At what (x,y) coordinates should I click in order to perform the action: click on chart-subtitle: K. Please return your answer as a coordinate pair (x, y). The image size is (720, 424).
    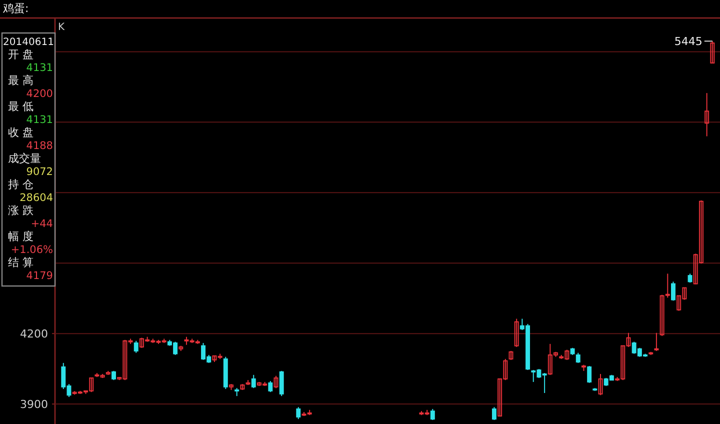
    Looking at the image, I should click on (61, 27).